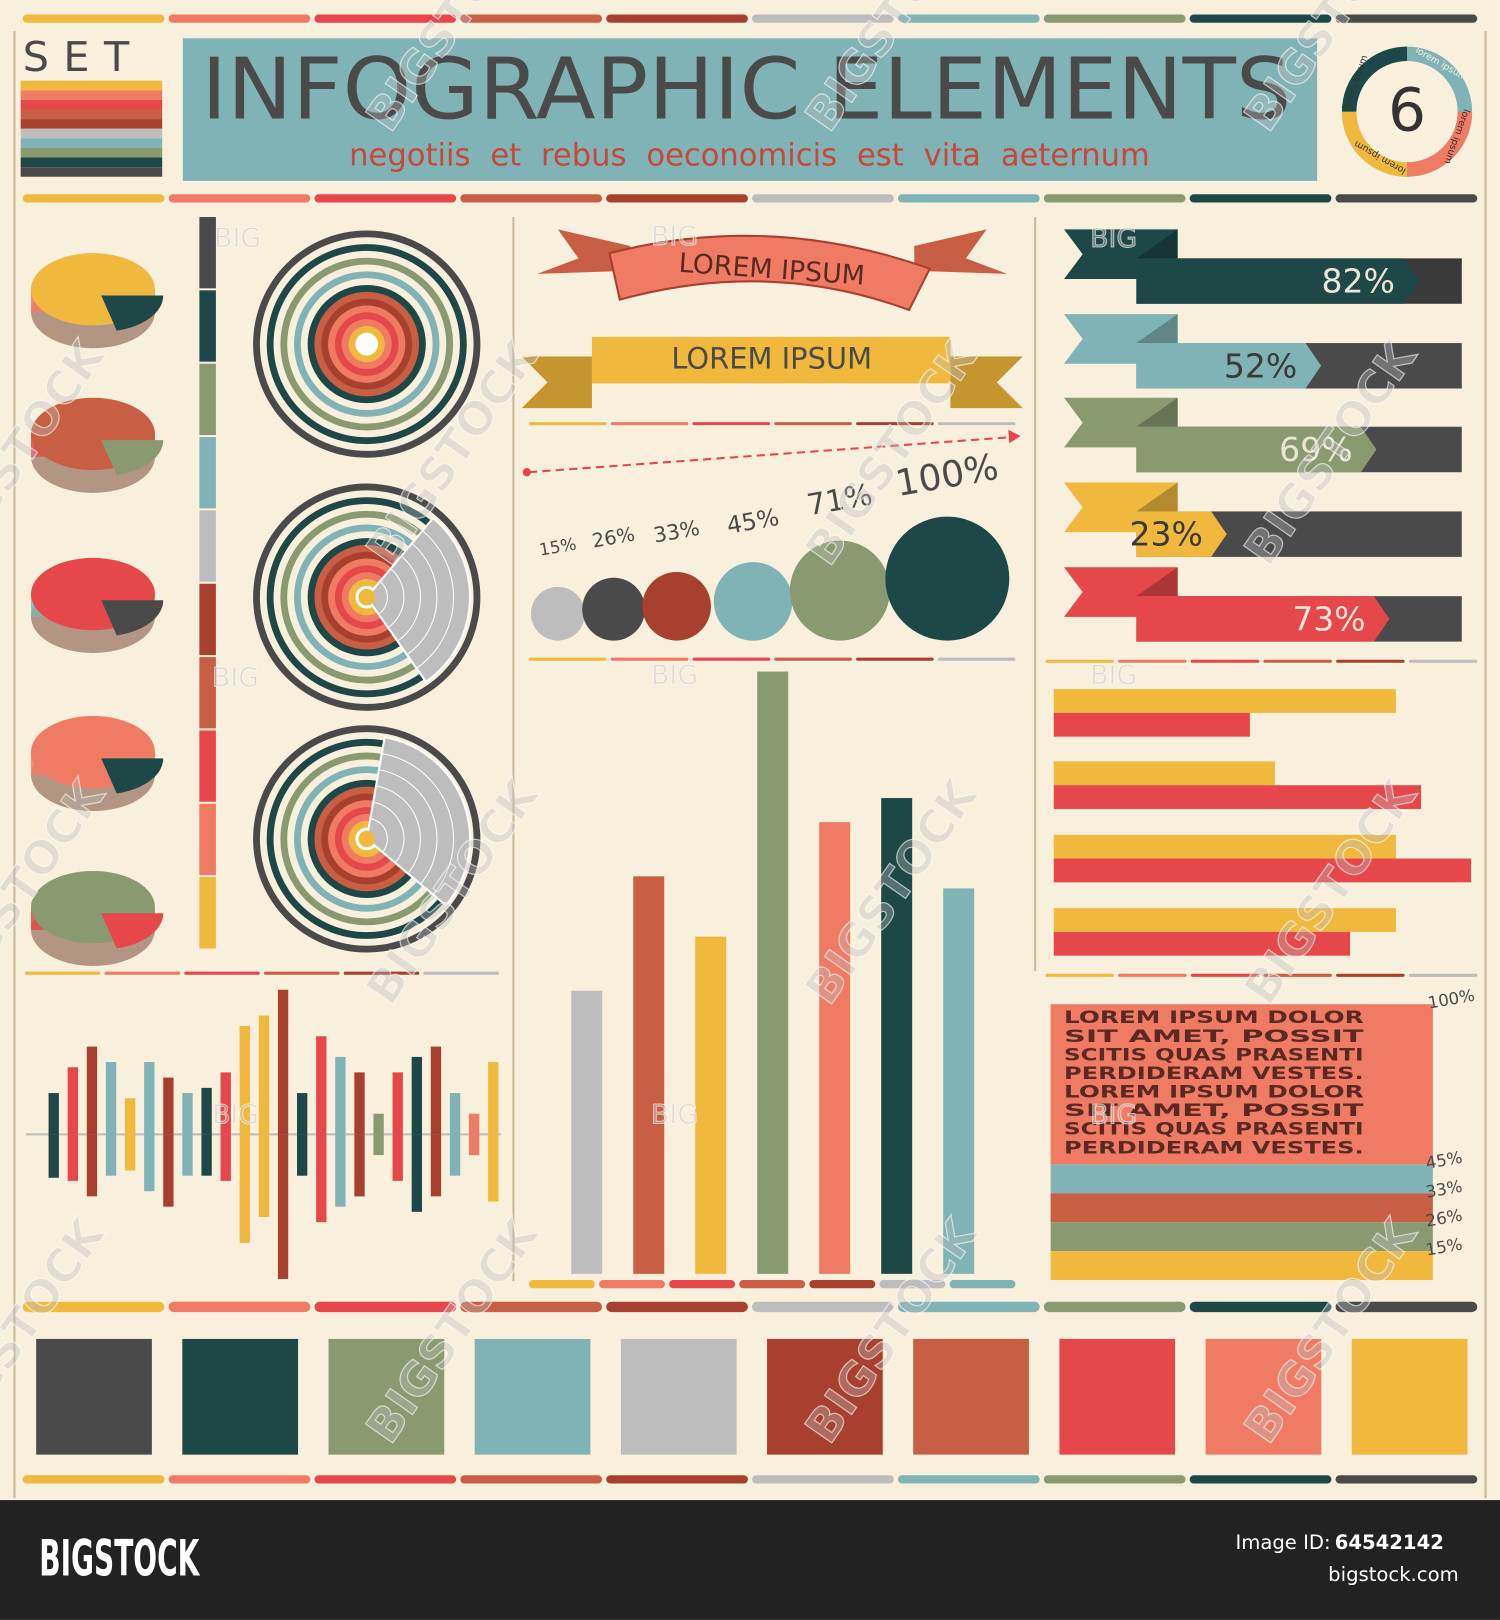 The image size is (1500, 1620). What do you see at coordinates (418, 821) in the screenshot?
I see `target-wedge` at bounding box center [418, 821].